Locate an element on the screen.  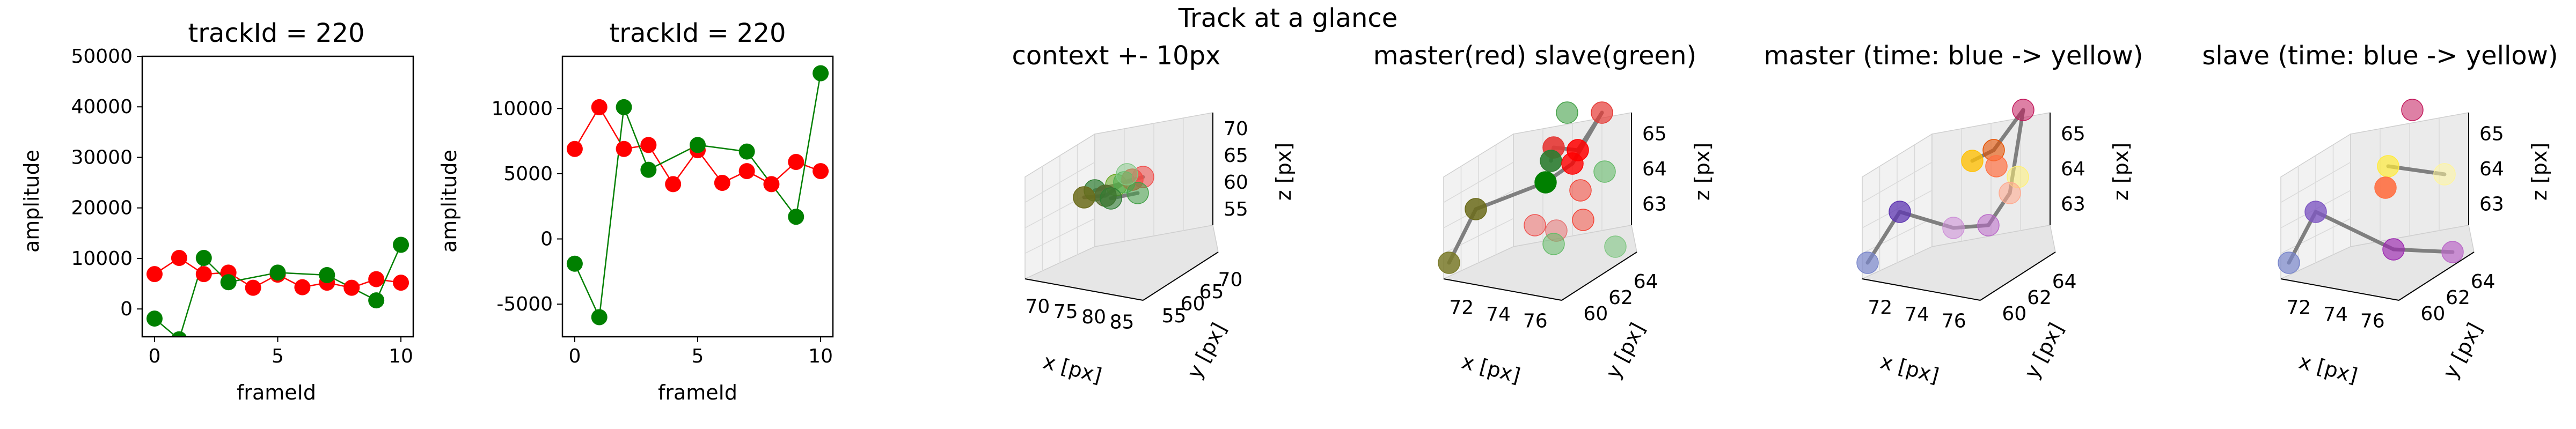
plot-area is located at coordinates (277, 286).